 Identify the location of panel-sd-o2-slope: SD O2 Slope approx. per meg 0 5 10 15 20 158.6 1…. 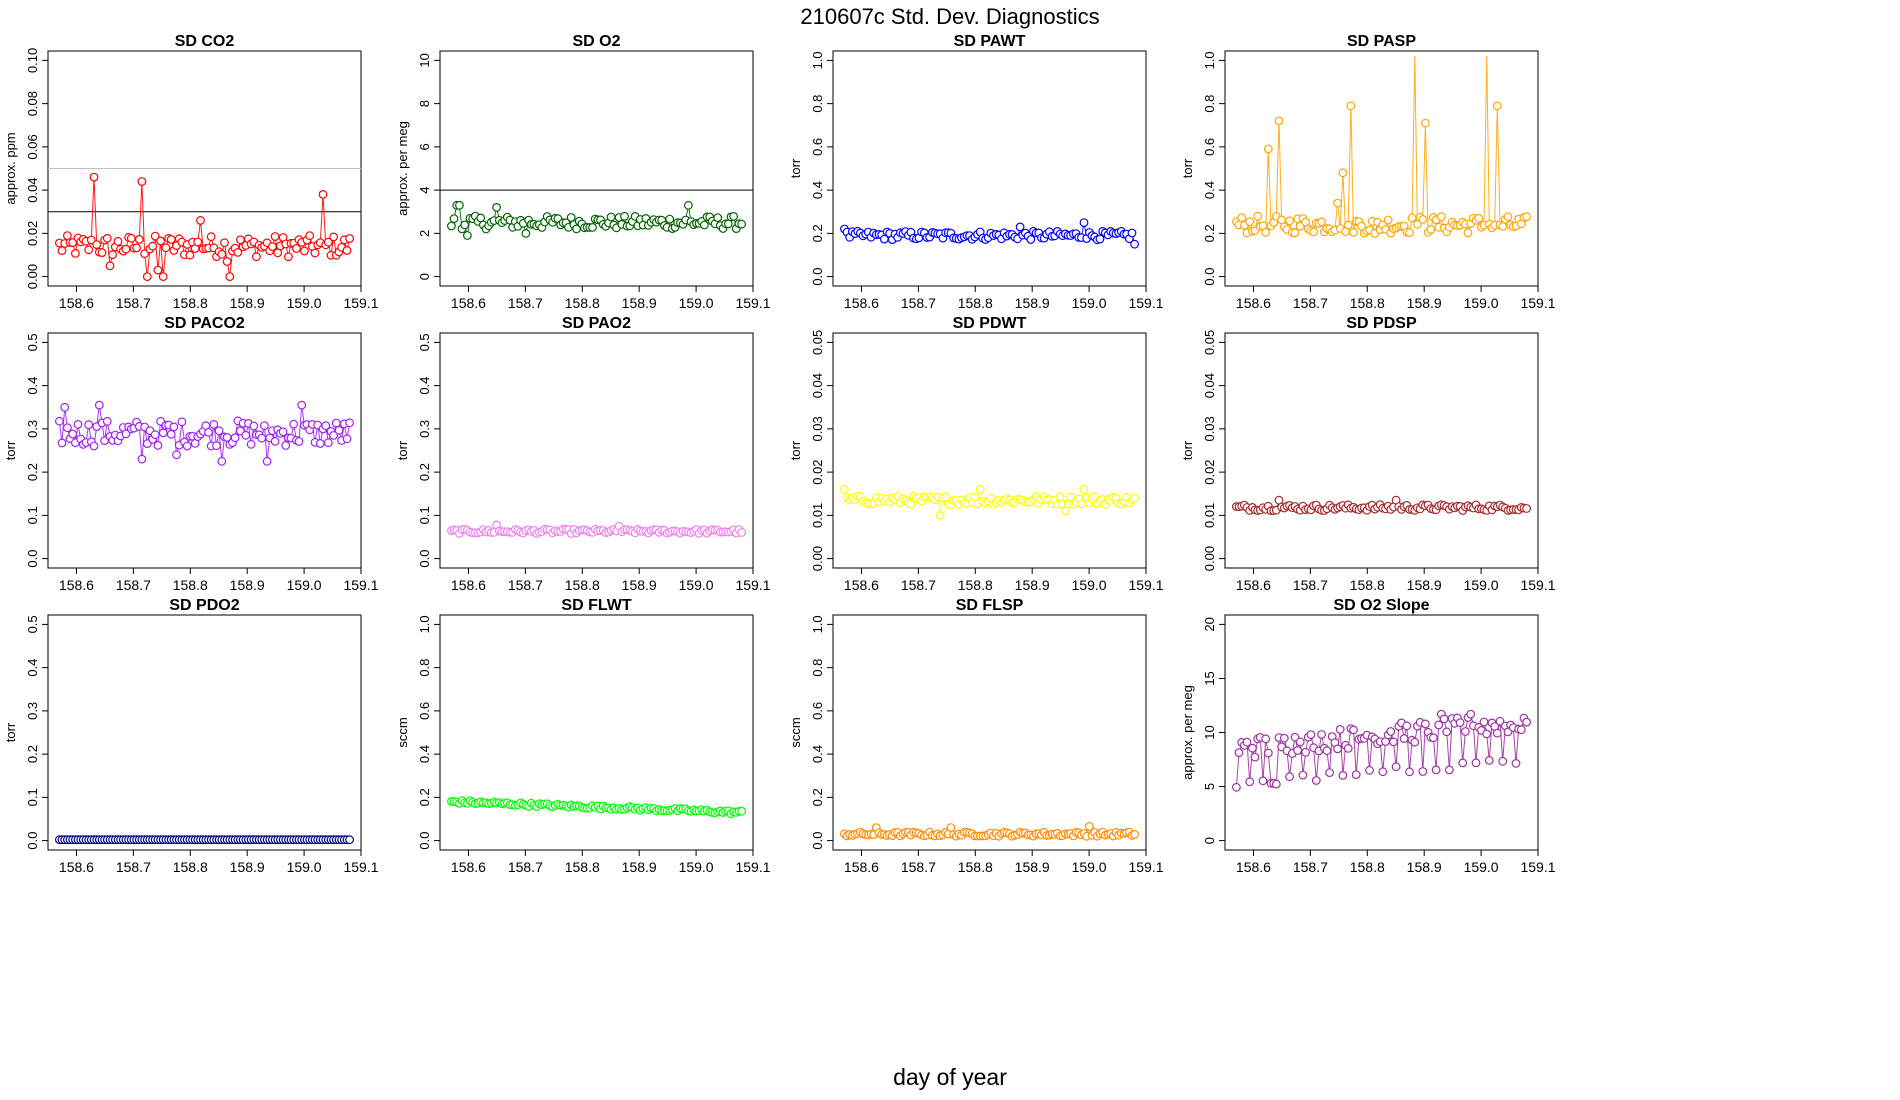
(1368, 736).